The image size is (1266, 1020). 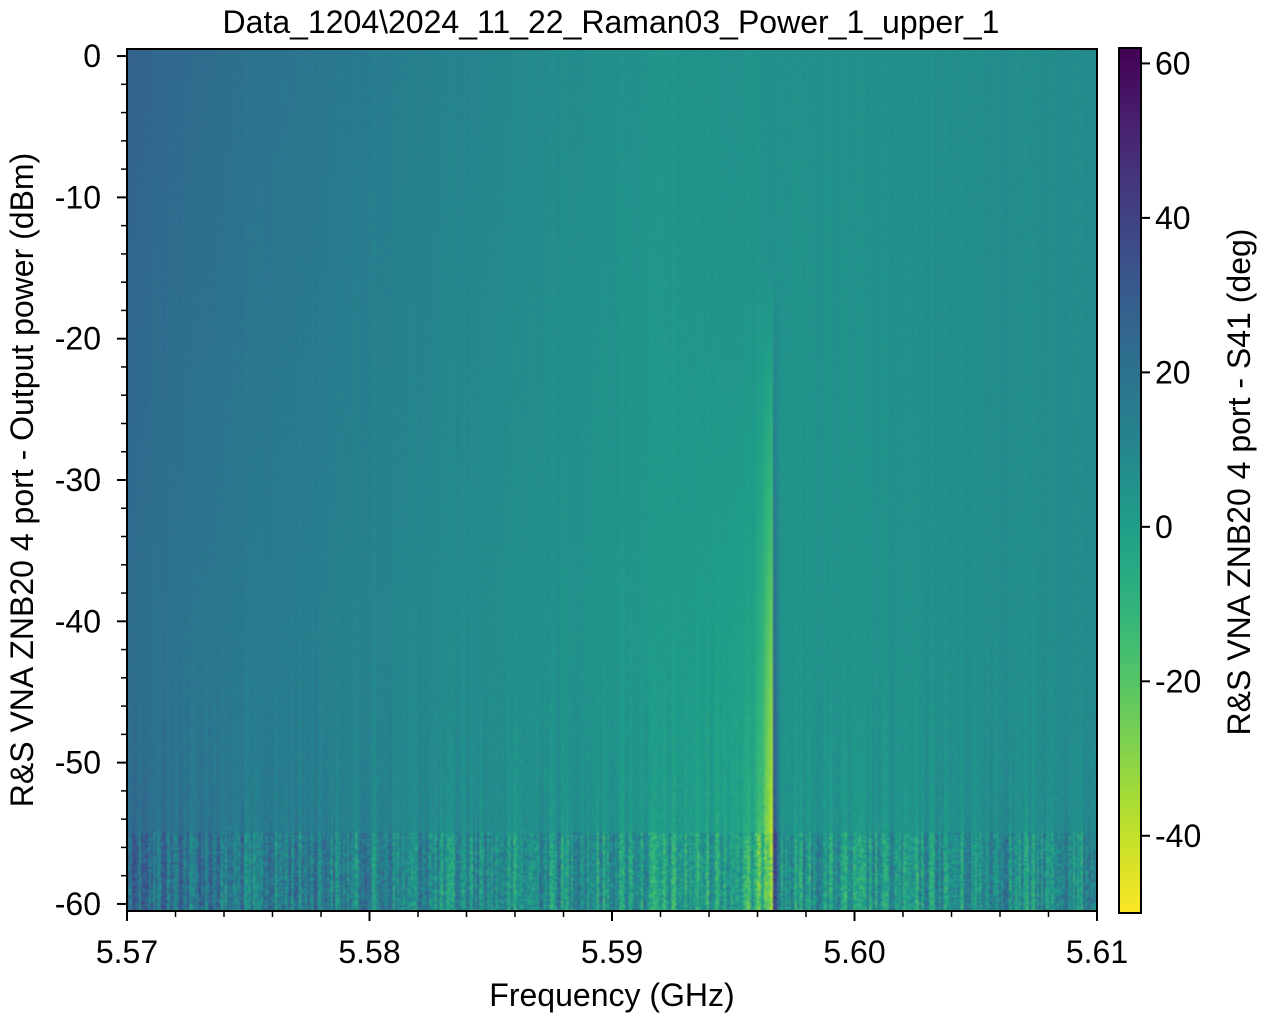 What do you see at coordinates (1173, 372) in the screenshot?
I see `colorbar-tick-label: 20` at bounding box center [1173, 372].